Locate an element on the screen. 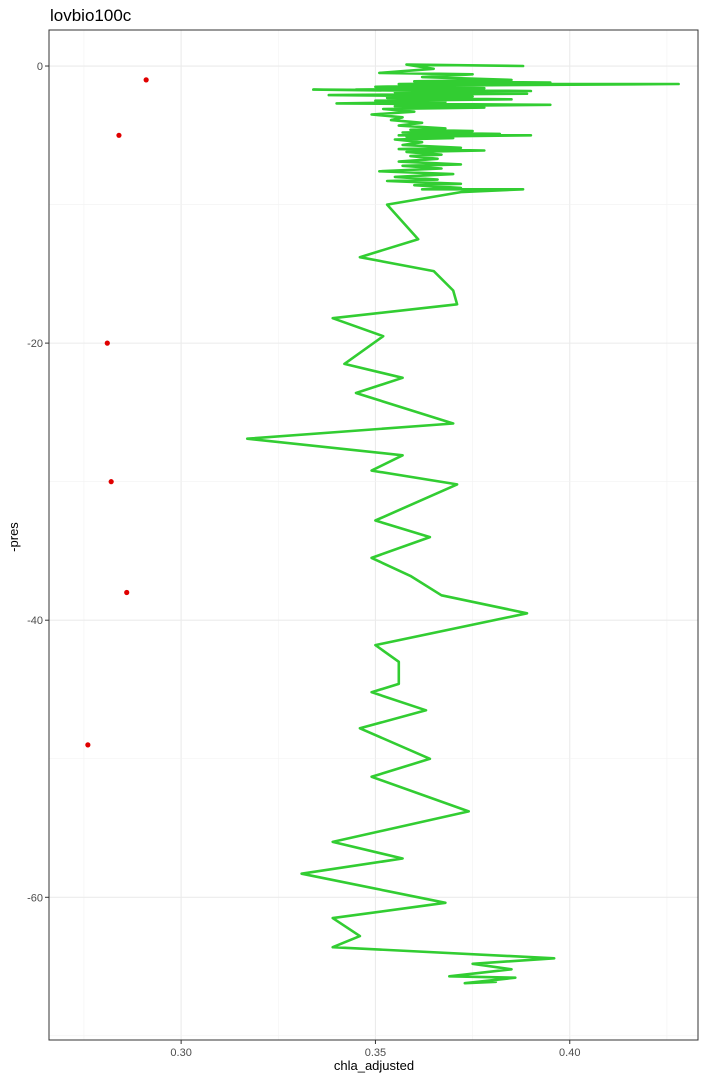 The image size is (720, 1080). chart-title: lovbio100c is located at coordinates (91, 15).